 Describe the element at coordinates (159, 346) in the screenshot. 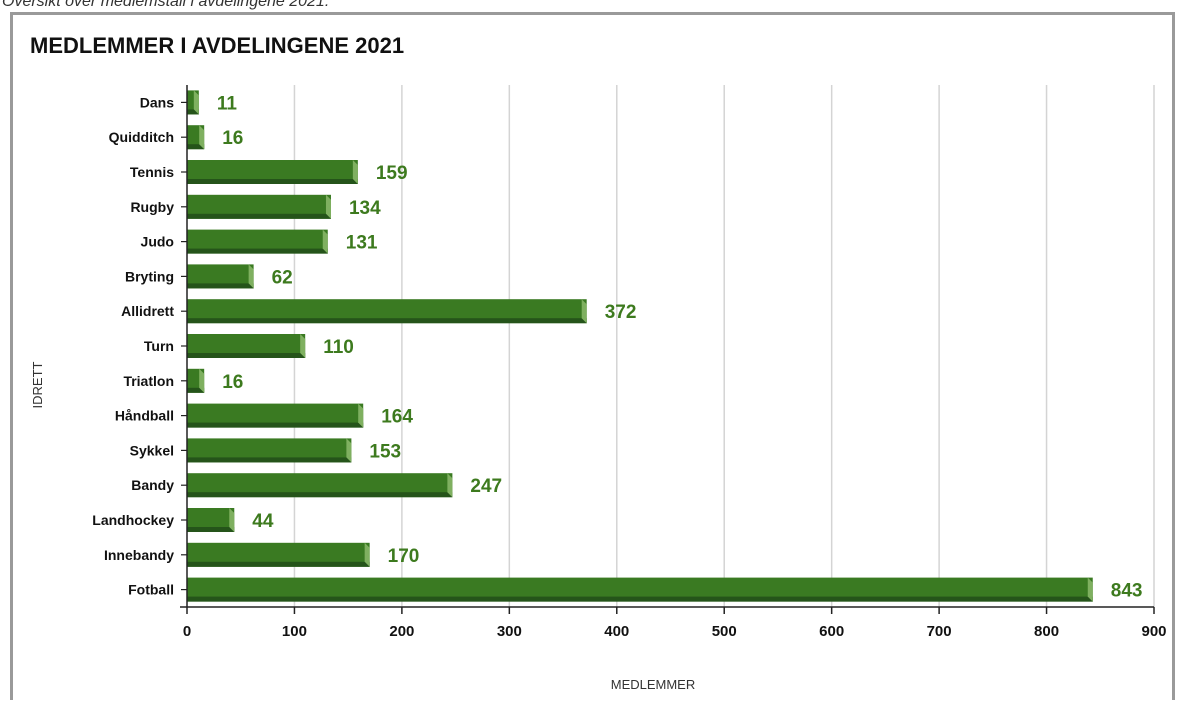

I see `category-label: Turn` at that location.